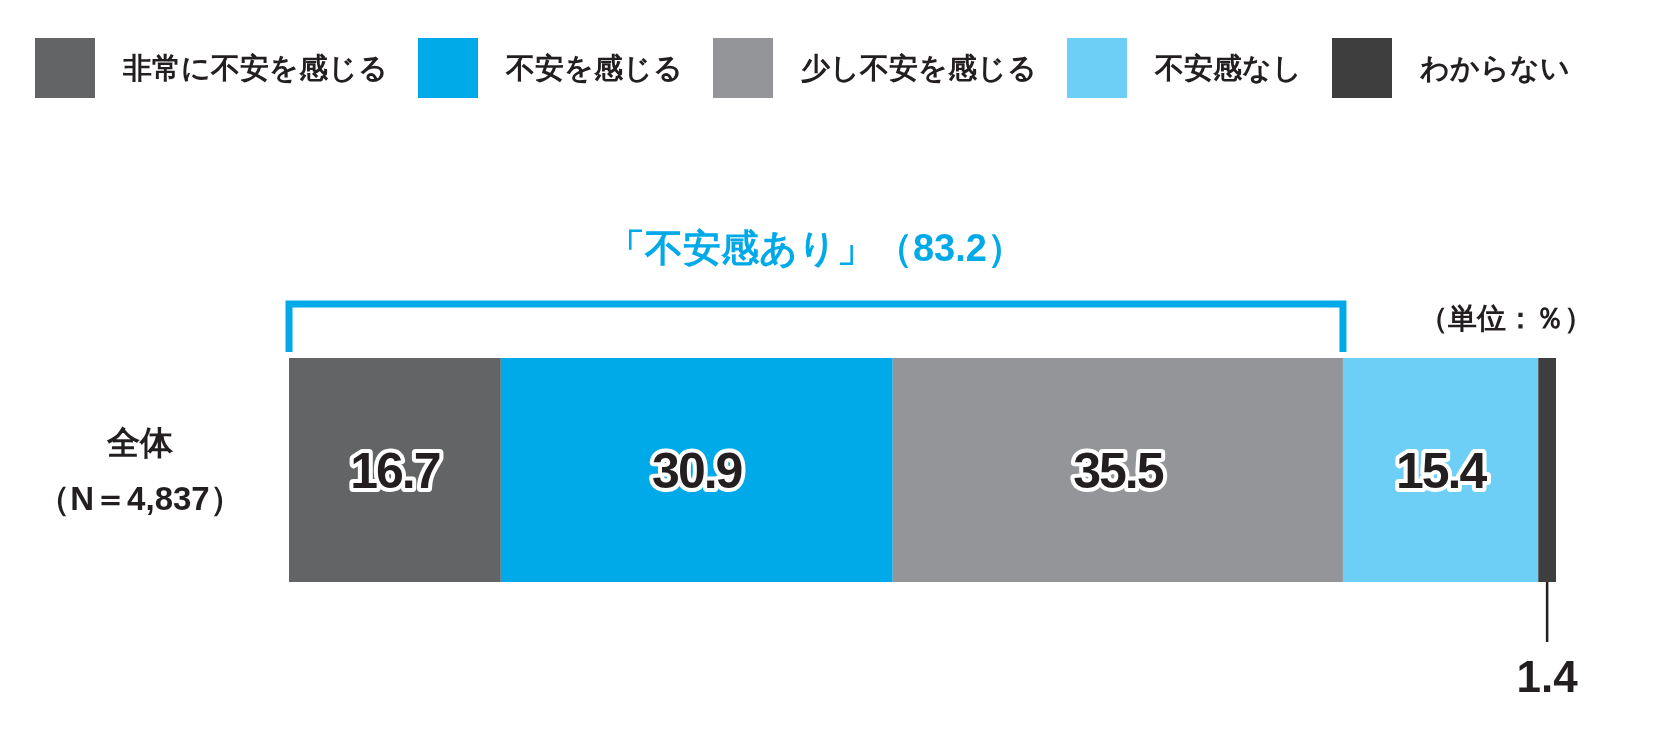 This screenshot has height=749, width=1672. Describe the element at coordinates (1228, 68) in the screenshot. I see `legend-label: 不安感なし` at that location.